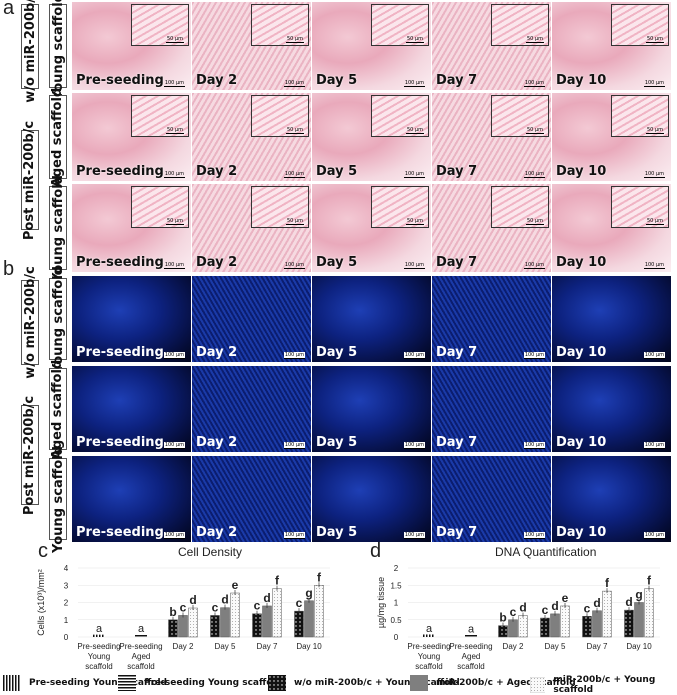 The height and width of the screenshot is (695, 677). I want to click on panel-label-a: a, so click(9, 9).